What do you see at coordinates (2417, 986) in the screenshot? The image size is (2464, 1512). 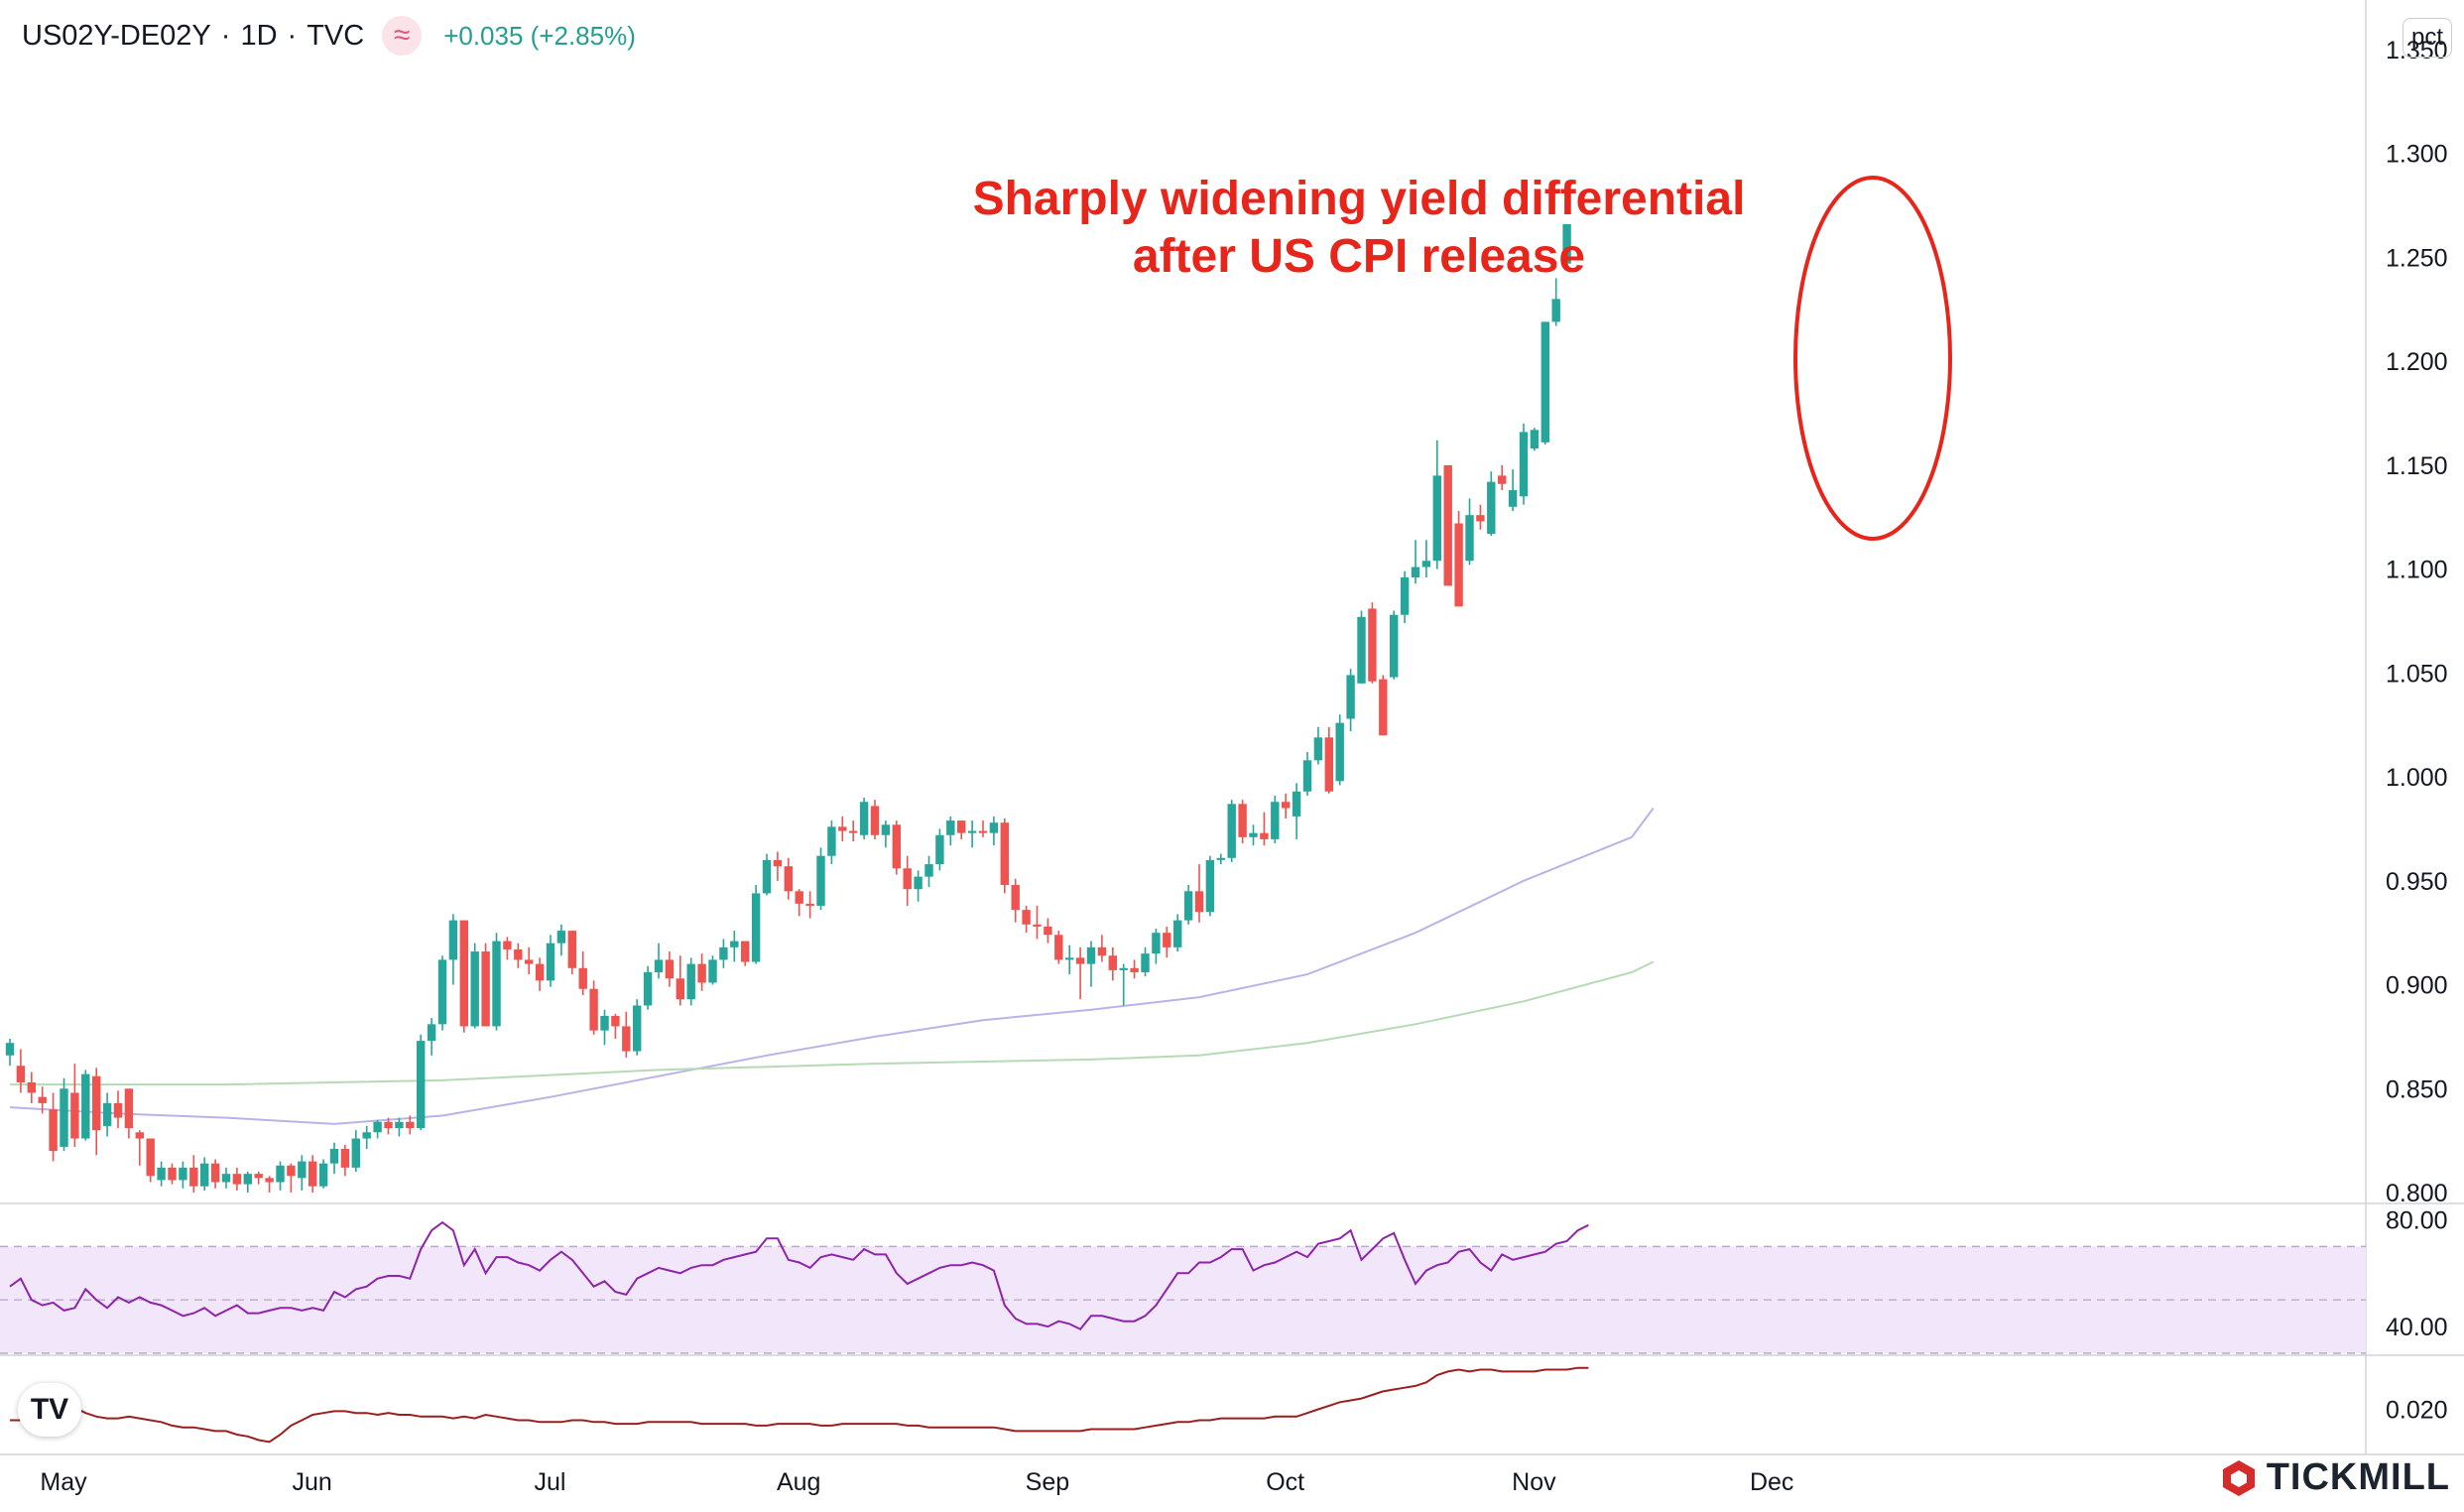 I see `price-tick-label: 0.900` at bounding box center [2417, 986].